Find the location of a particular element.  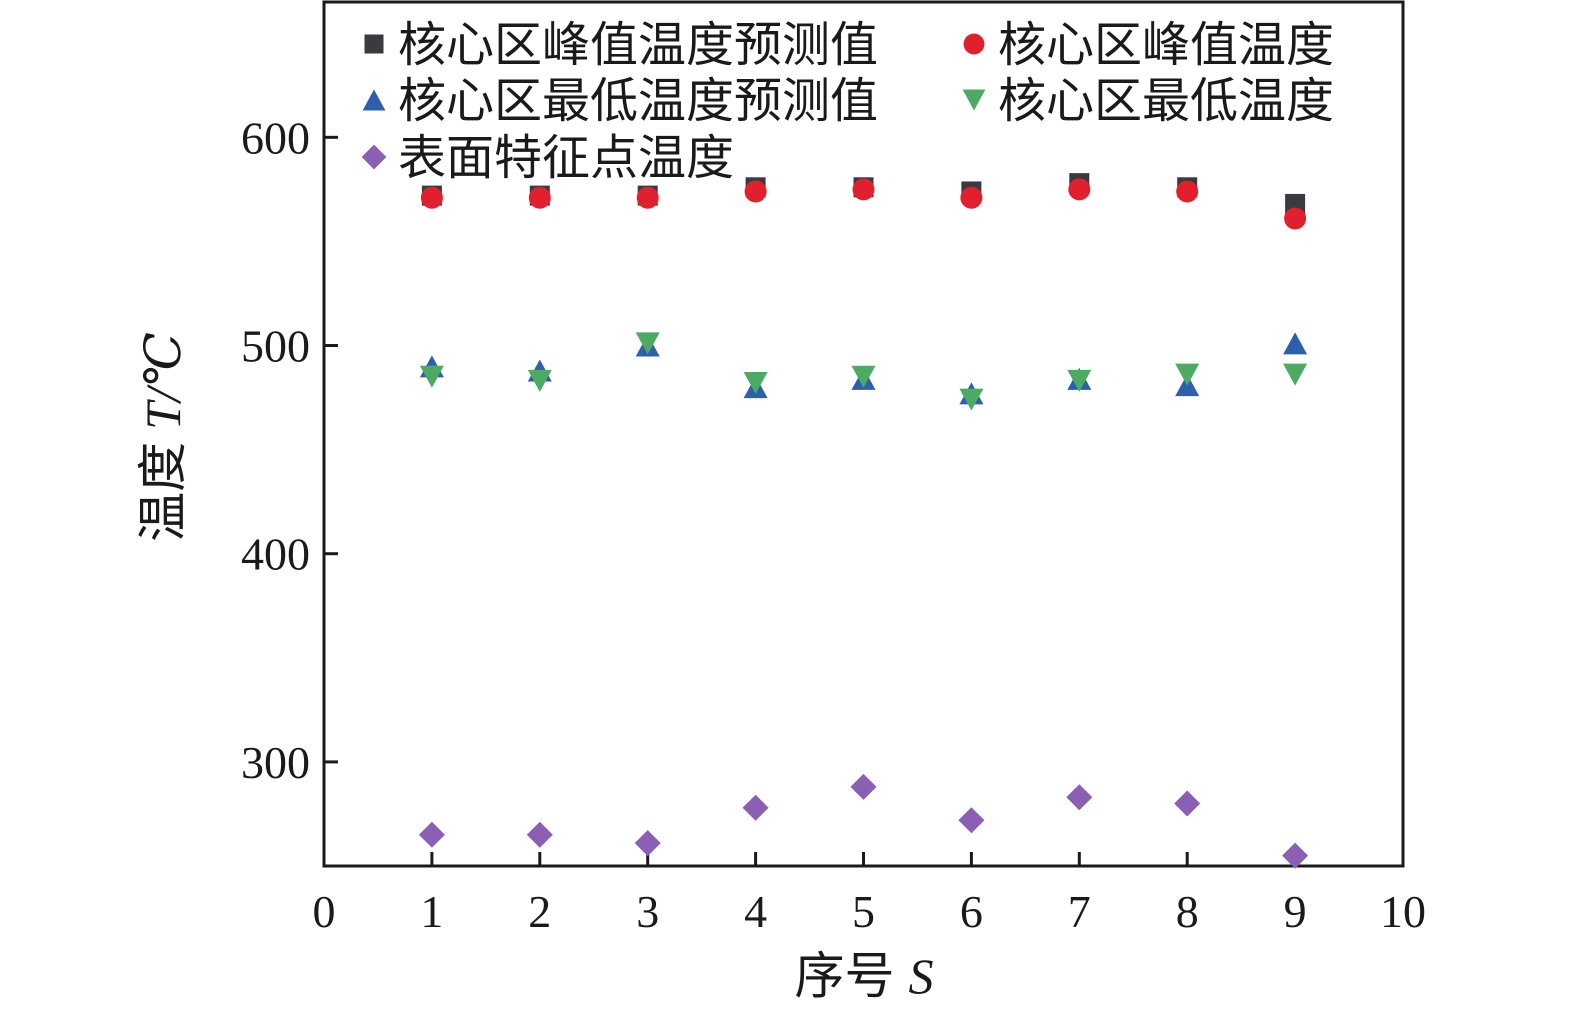

x-axis-title-var: S is located at coordinates (921, 976).